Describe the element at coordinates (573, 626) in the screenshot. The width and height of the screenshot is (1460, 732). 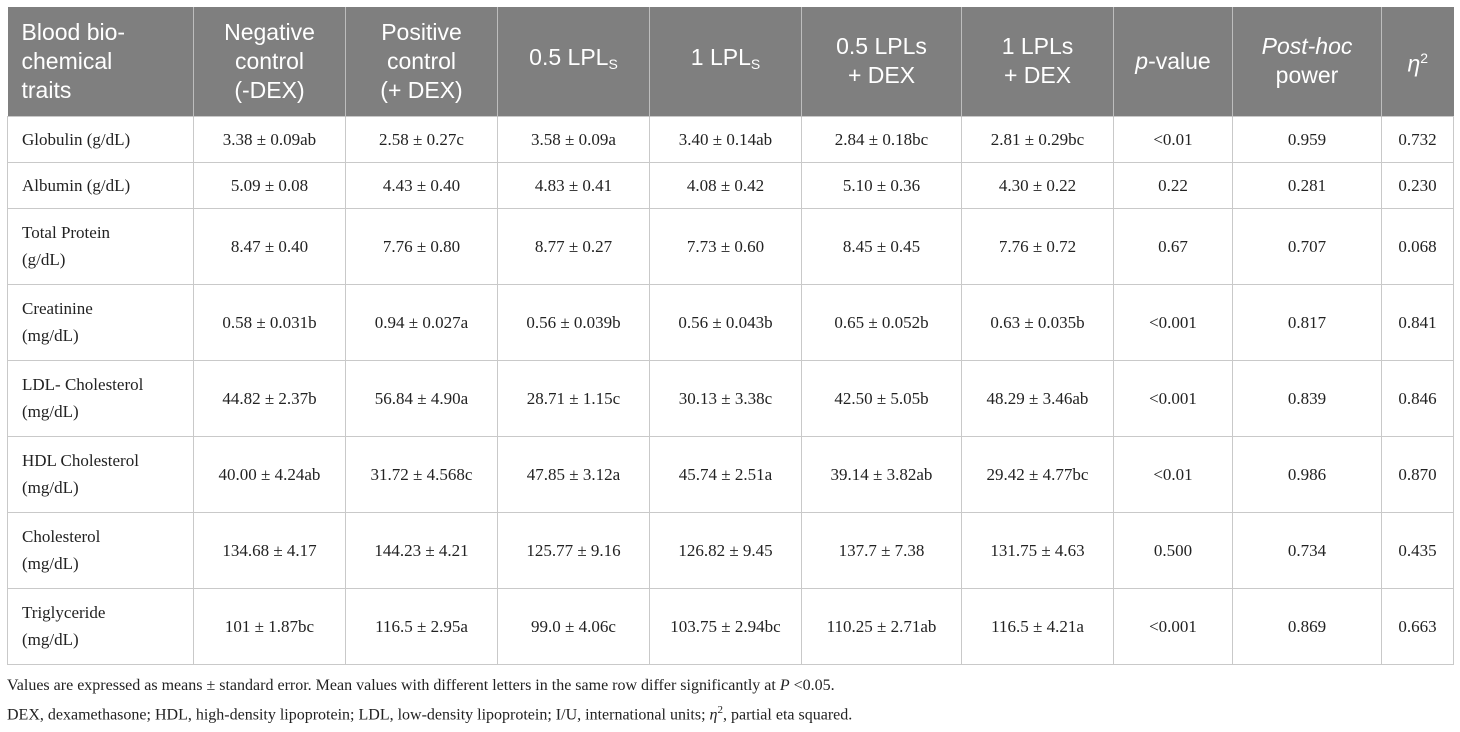
I see `cell-0.5-lpls: 99.0 ± 4.06c` at that location.